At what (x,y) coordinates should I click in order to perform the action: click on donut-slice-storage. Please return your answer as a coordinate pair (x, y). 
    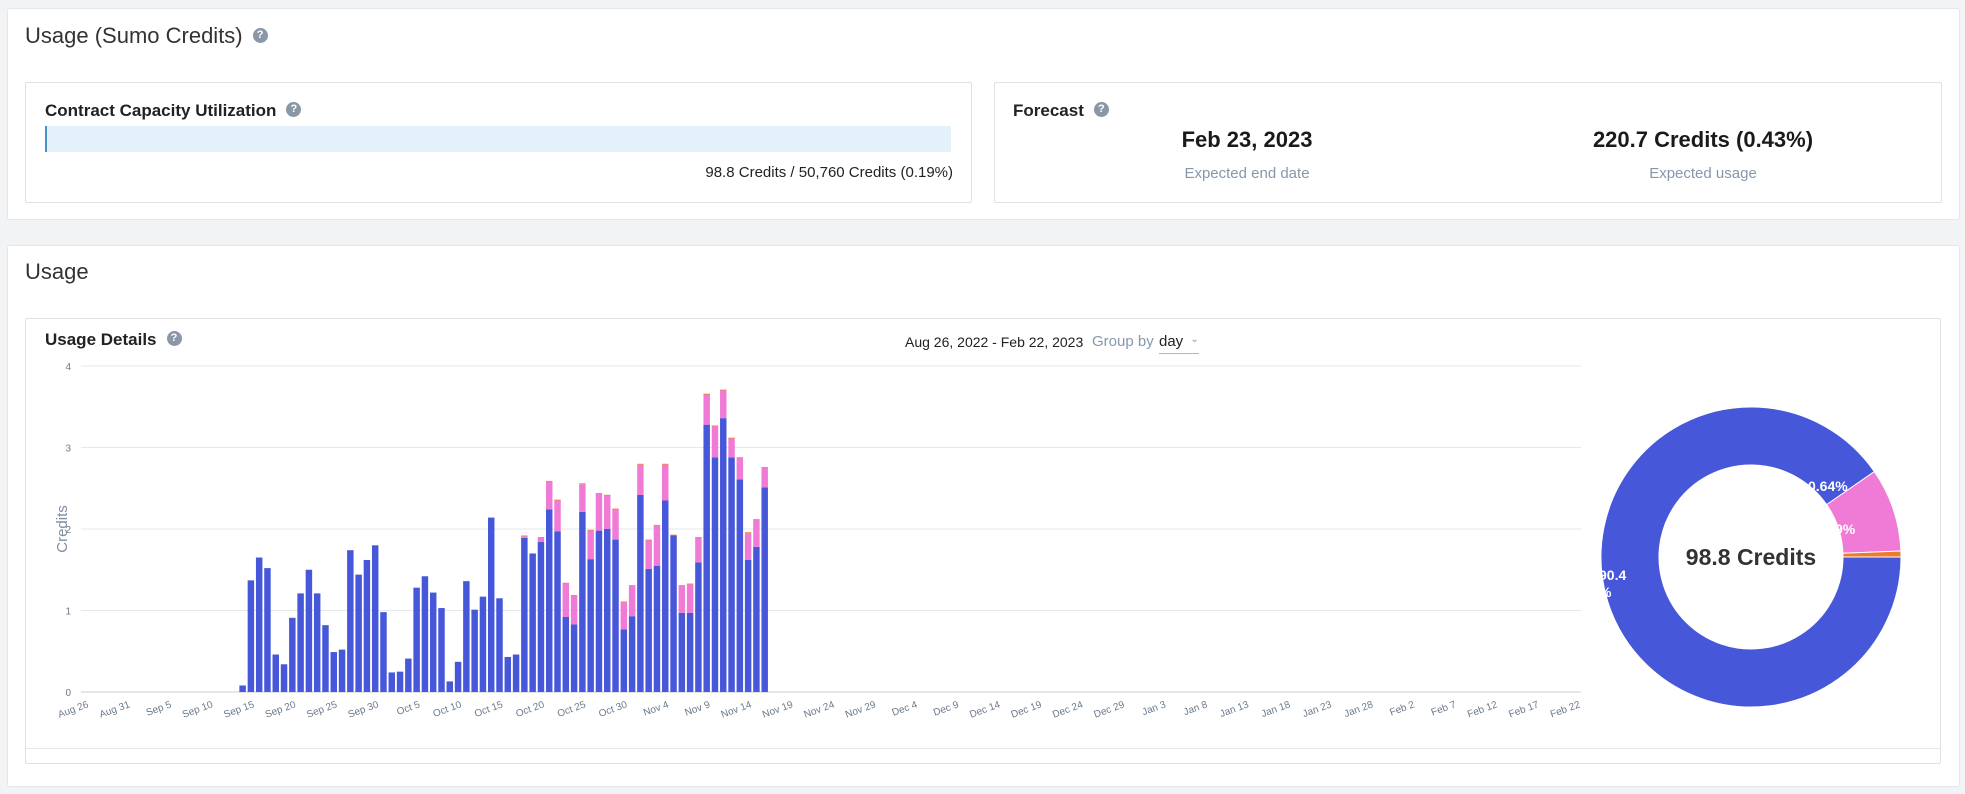
    Looking at the image, I should click on (1872, 554).